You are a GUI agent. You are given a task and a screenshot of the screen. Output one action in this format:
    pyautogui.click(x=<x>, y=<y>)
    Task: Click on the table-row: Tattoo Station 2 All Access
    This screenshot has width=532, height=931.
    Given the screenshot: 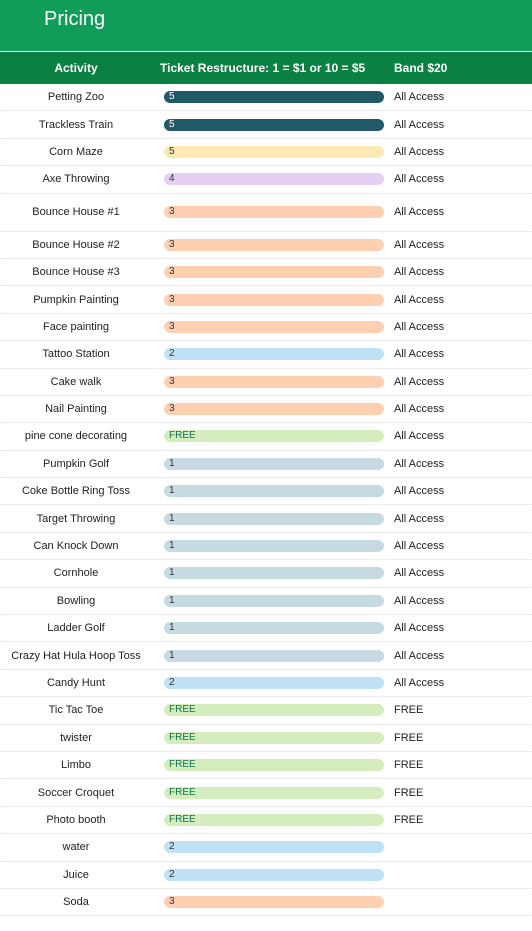 What is the action you would take?
    pyautogui.click(x=266, y=355)
    